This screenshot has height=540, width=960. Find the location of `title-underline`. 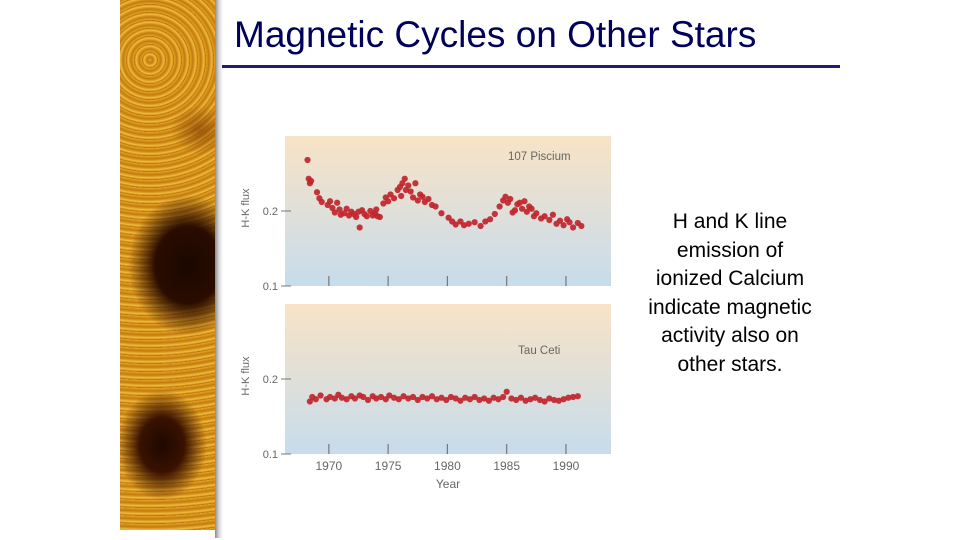

title-underline is located at coordinates (531, 66).